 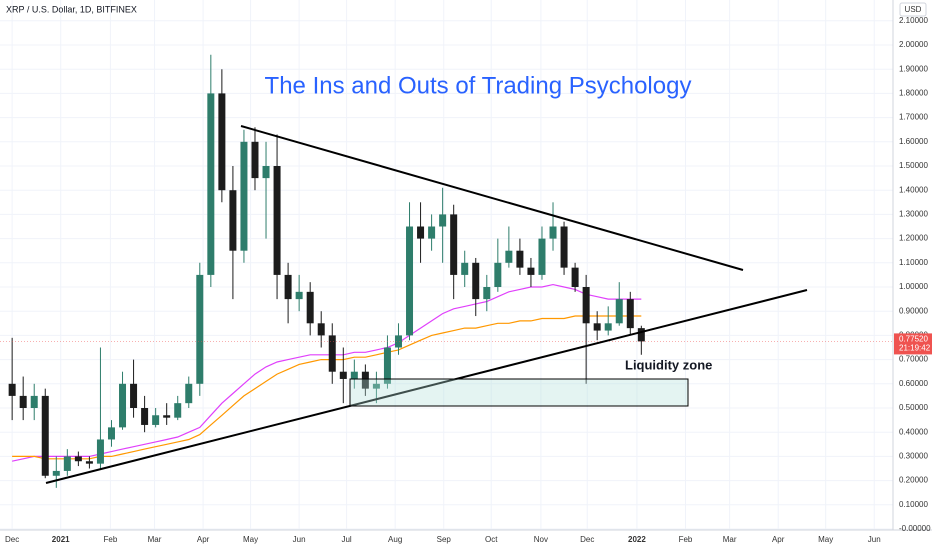 I want to click on current-price-label: 0.77520, so click(x=913, y=339).